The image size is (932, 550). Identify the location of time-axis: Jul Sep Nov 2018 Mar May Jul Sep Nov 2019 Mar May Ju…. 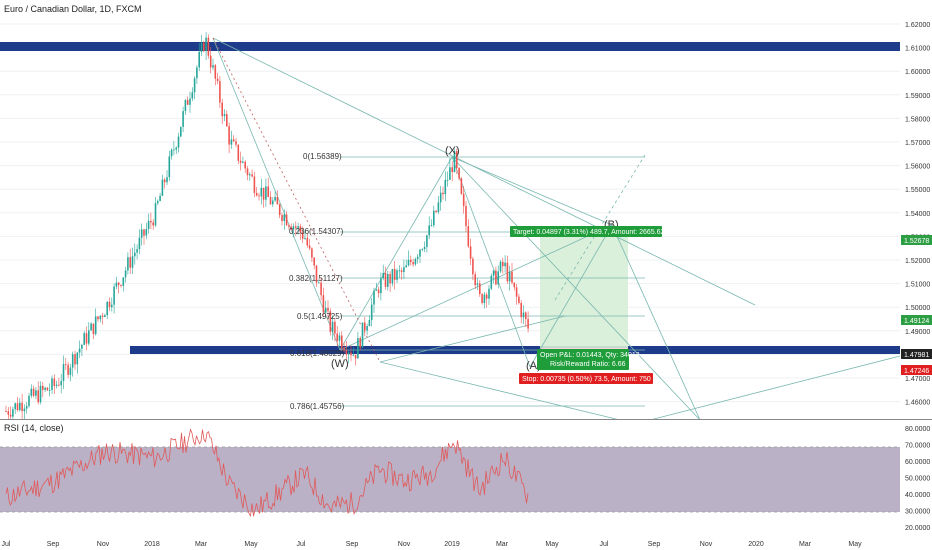
(432, 544).